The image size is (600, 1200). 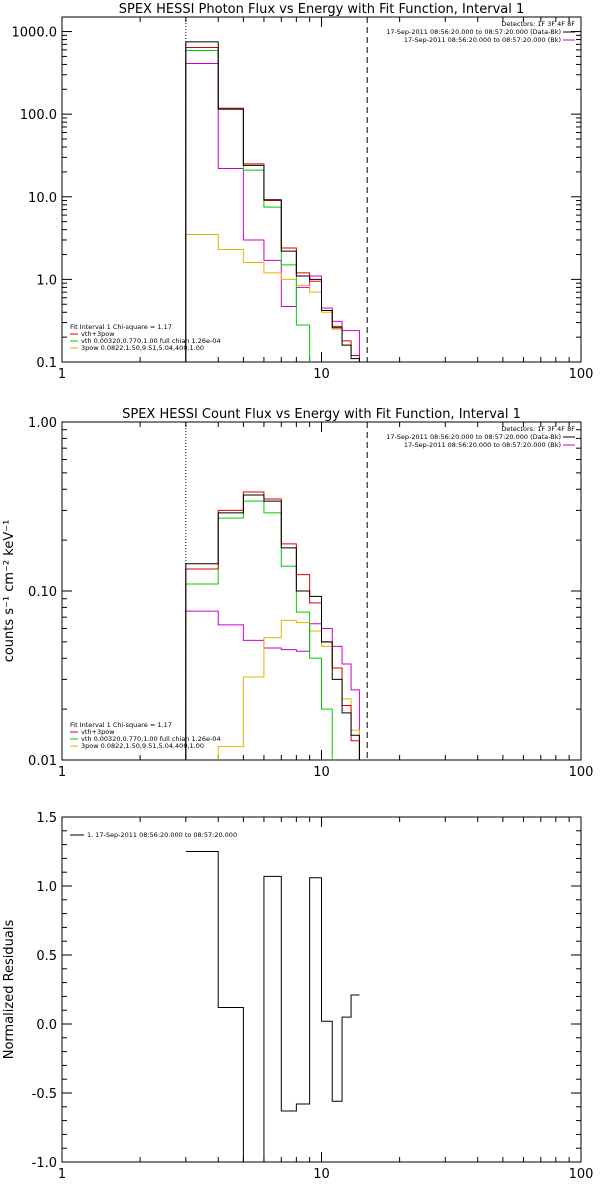 What do you see at coordinates (38, 115) in the screenshot?
I see `y-tick-label: 100.0` at bounding box center [38, 115].